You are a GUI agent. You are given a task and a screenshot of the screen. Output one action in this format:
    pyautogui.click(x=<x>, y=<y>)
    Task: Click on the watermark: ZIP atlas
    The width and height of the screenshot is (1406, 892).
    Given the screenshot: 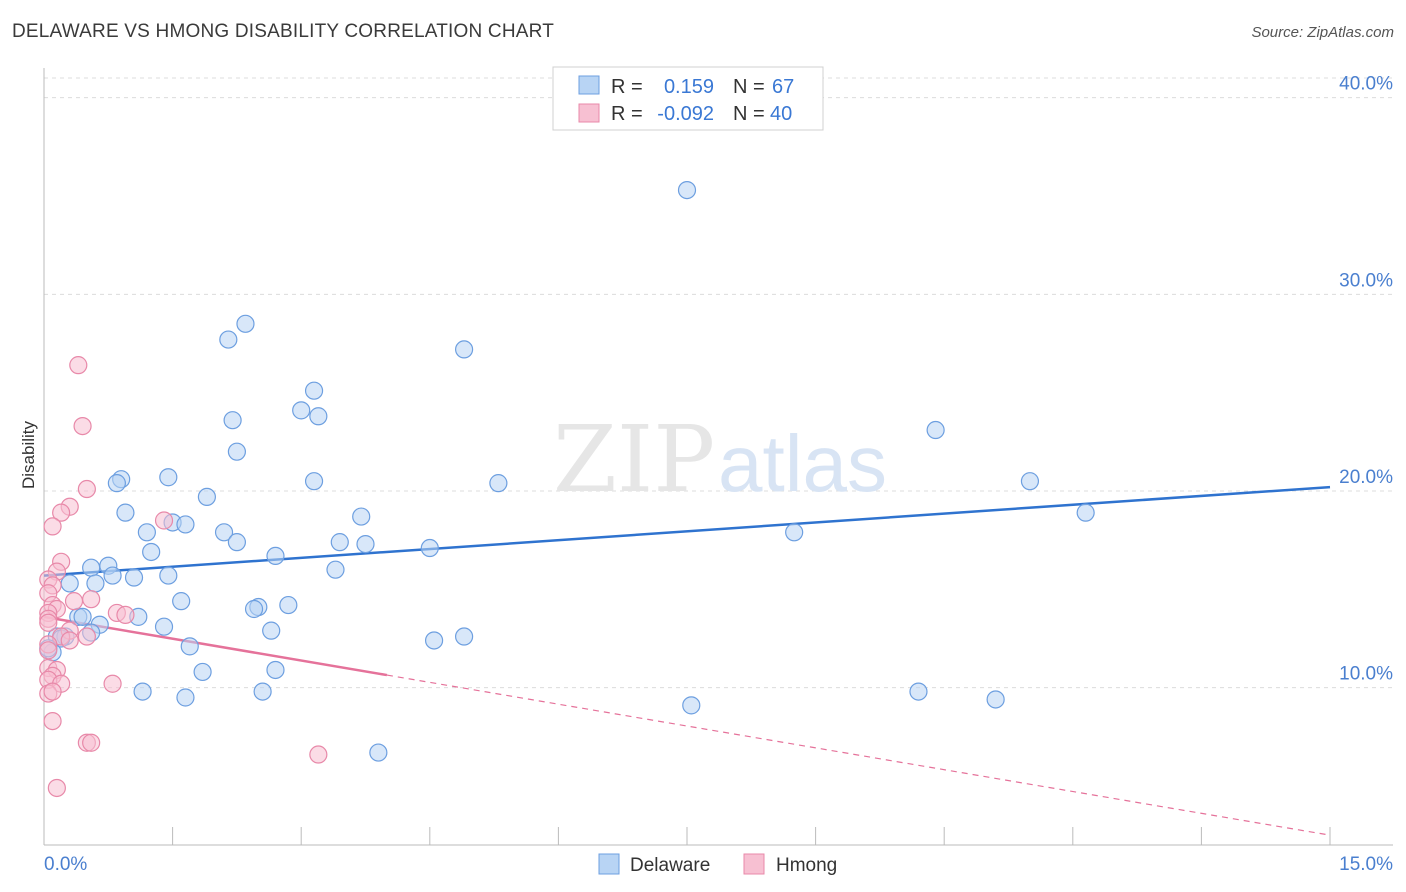 What is the action you would take?
    pyautogui.click(x=720, y=459)
    